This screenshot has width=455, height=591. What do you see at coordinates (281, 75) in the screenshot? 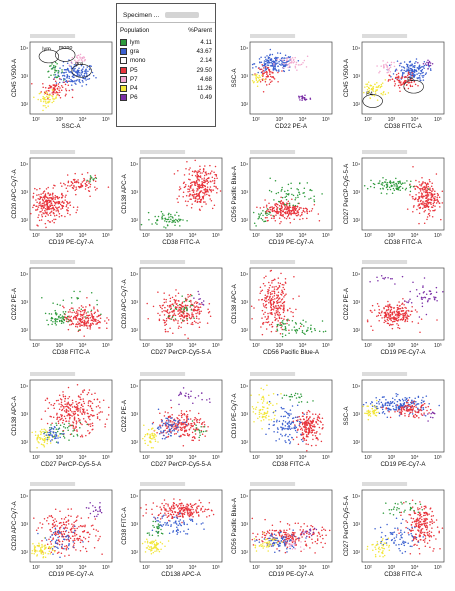
I see `data-points` at bounding box center [281, 75].